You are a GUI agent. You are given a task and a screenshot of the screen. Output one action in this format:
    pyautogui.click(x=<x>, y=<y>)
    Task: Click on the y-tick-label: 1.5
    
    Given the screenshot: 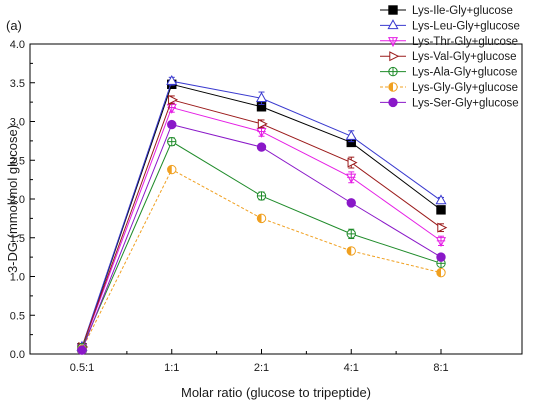 What is the action you would take?
    pyautogui.click(x=17, y=239)
    